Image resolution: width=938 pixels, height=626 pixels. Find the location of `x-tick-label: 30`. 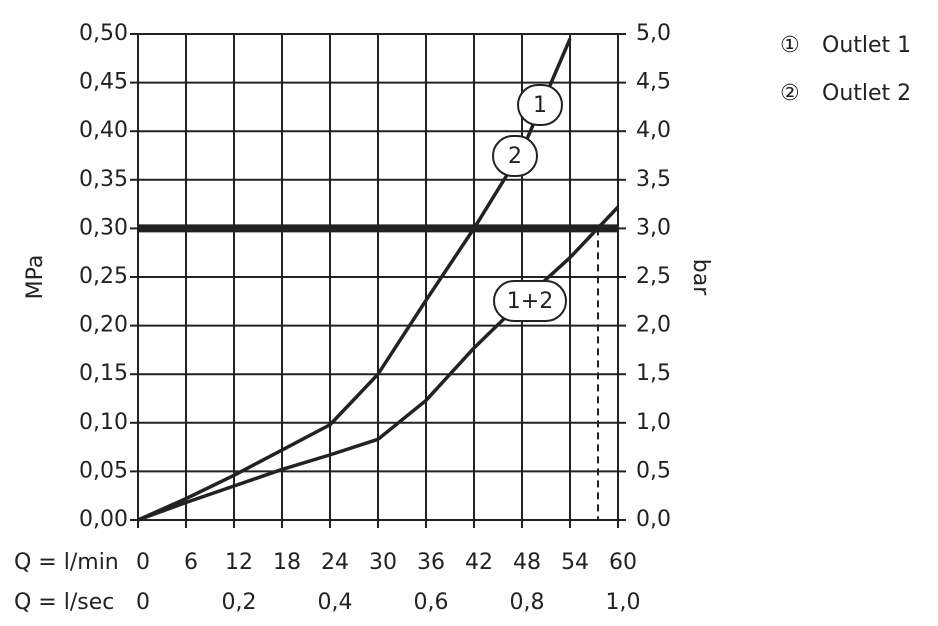

x-tick-label: 30 is located at coordinates (383, 562).